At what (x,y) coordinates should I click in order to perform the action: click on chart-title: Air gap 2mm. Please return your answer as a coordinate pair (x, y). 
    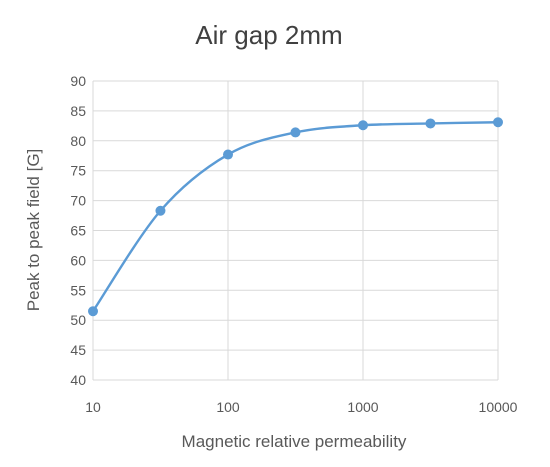
    Looking at the image, I should click on (268, 35).